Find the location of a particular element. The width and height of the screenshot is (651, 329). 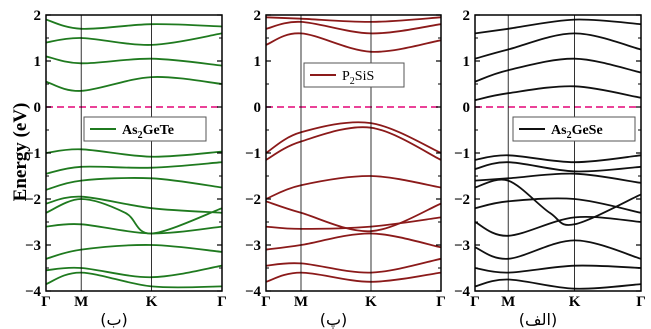

panel-caption: (پ) is located at coordinates (334, 319).